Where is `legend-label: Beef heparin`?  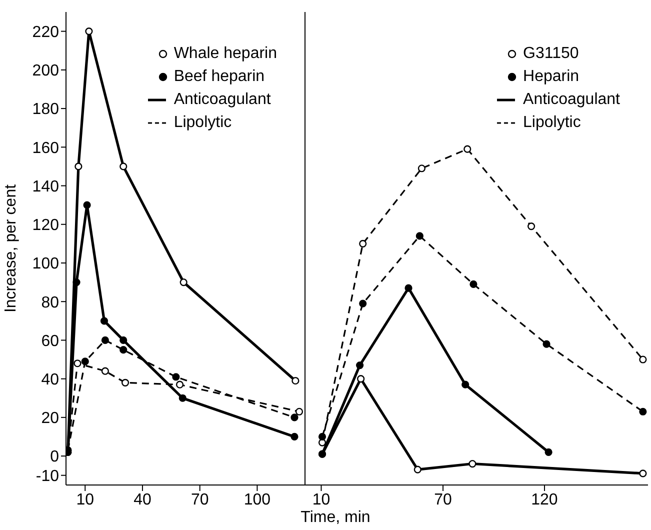 legend-label: Beef heparin is located at coordinates (219, 77).